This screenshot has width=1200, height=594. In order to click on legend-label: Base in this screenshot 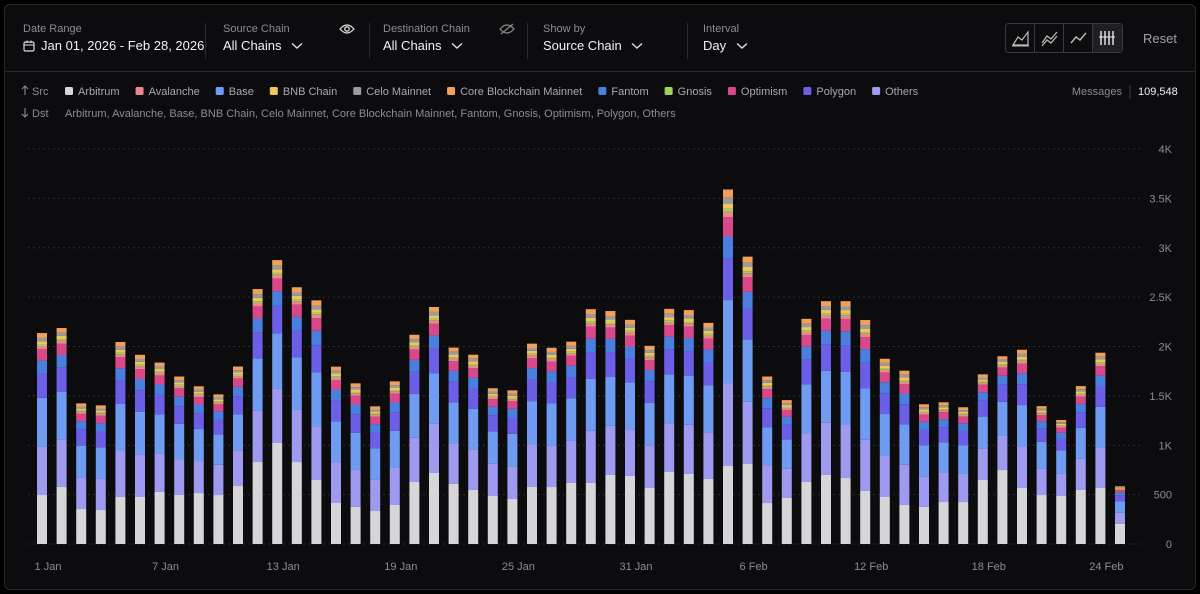, I will do `click(241, 92)`.